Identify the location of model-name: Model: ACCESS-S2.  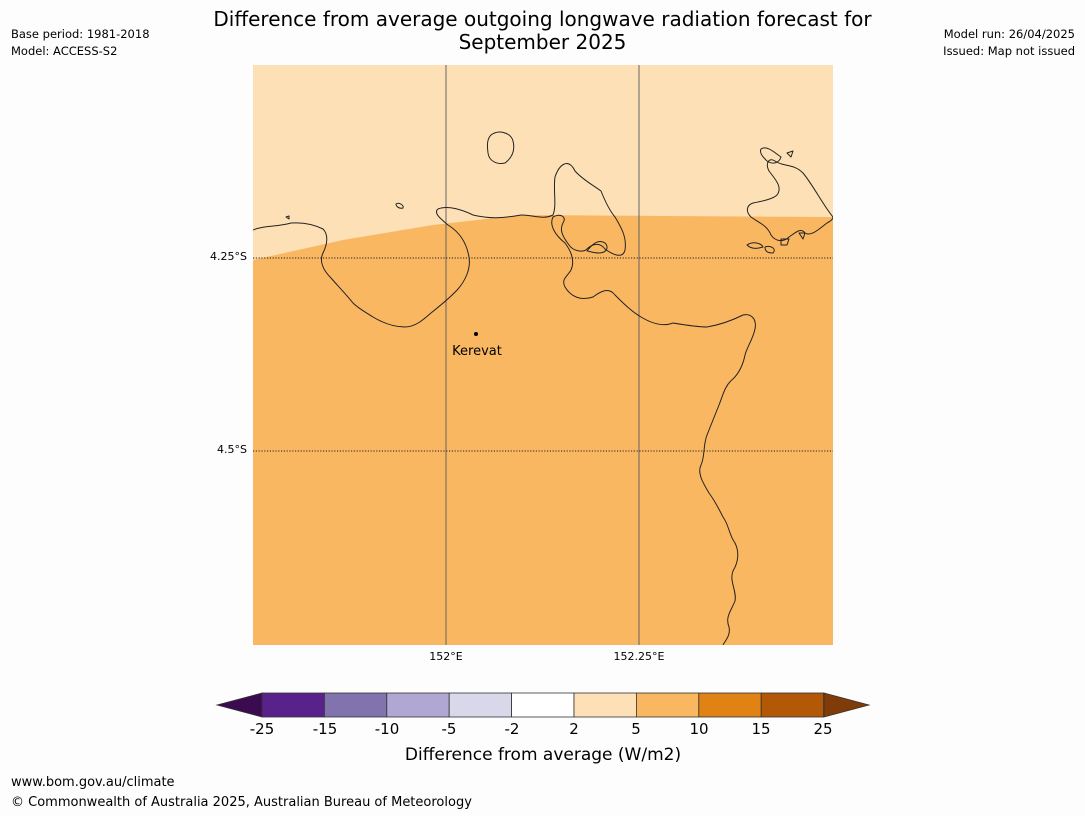
(64, 51).